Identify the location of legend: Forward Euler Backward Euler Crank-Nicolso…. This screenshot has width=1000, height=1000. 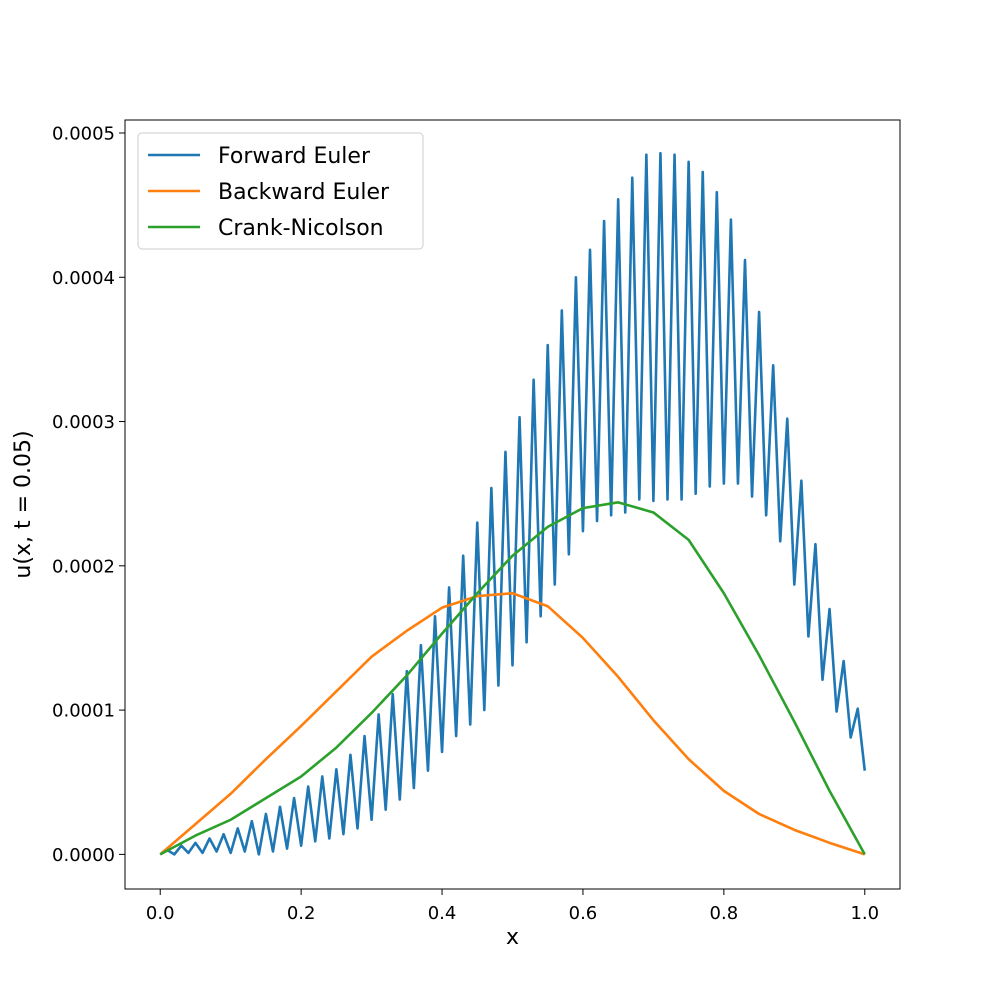
(280, 191).